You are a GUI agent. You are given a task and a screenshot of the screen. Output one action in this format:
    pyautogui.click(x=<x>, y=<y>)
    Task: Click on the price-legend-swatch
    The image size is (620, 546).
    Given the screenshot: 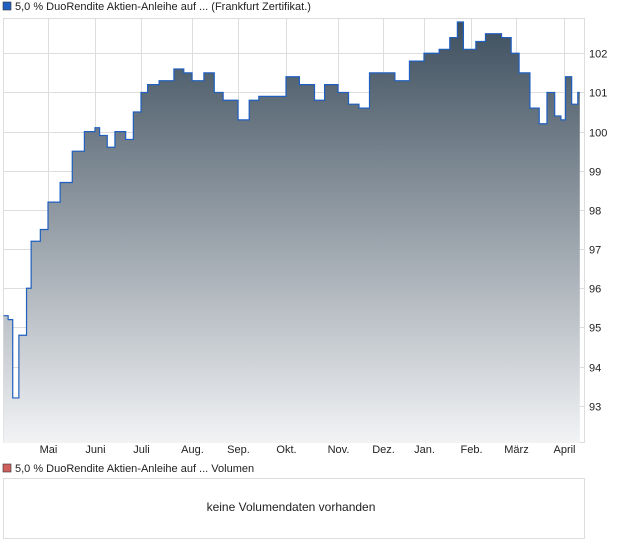 What is the action you would take?
    pyautogui.click(x=7, y=6)
    